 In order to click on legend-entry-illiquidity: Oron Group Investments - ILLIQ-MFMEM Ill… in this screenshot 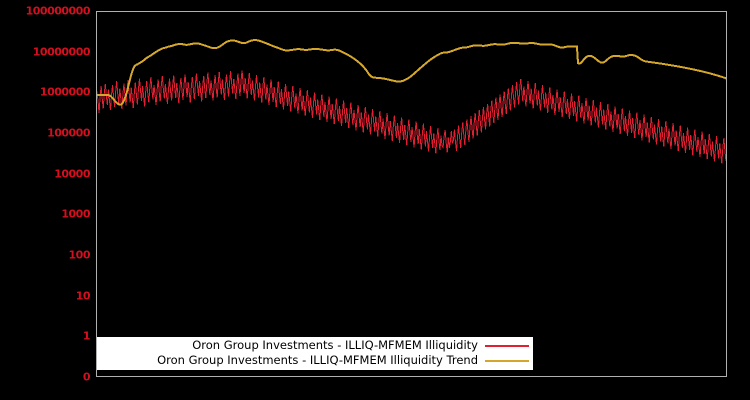, I will do `click(315, 346)`.